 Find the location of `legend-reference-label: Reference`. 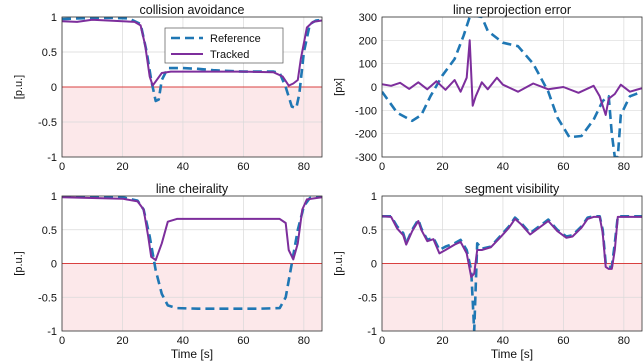

legend-reference-label: Reference is located at coordinates (235, 39).